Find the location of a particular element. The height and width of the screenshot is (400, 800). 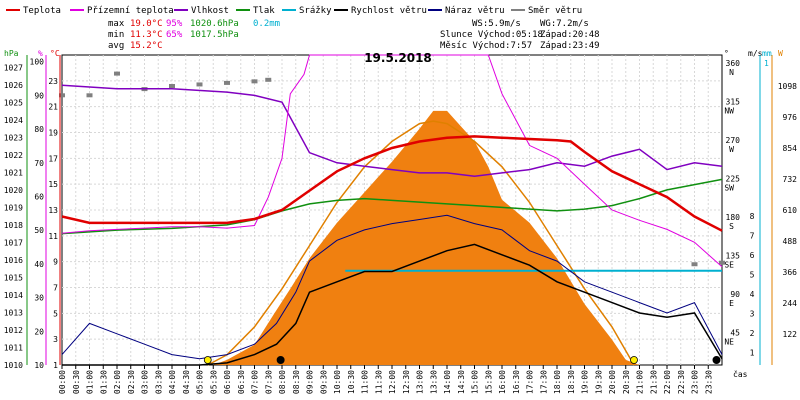

axis-tick-temp: 23 is located at coordinates (53, 81).